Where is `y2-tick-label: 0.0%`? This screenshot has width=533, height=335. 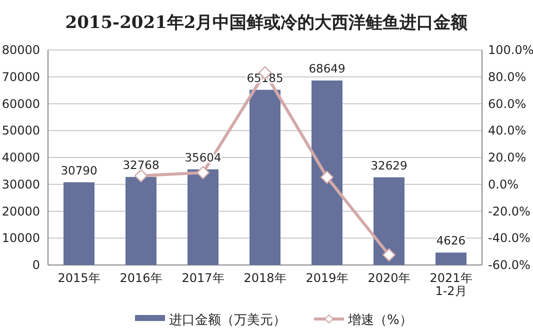 y2-tick-label: 0.0% is located at coordinates (503, 184).